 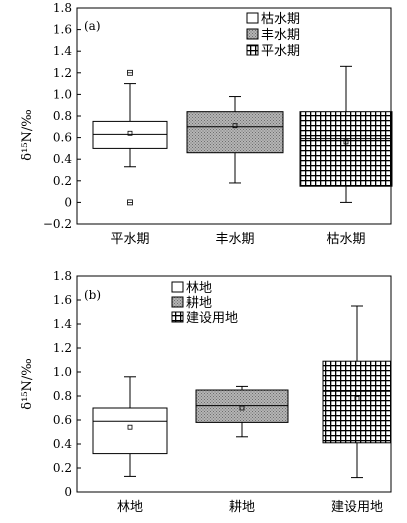 I want to click on category-label: 耕地, so click(x=242, y=507).